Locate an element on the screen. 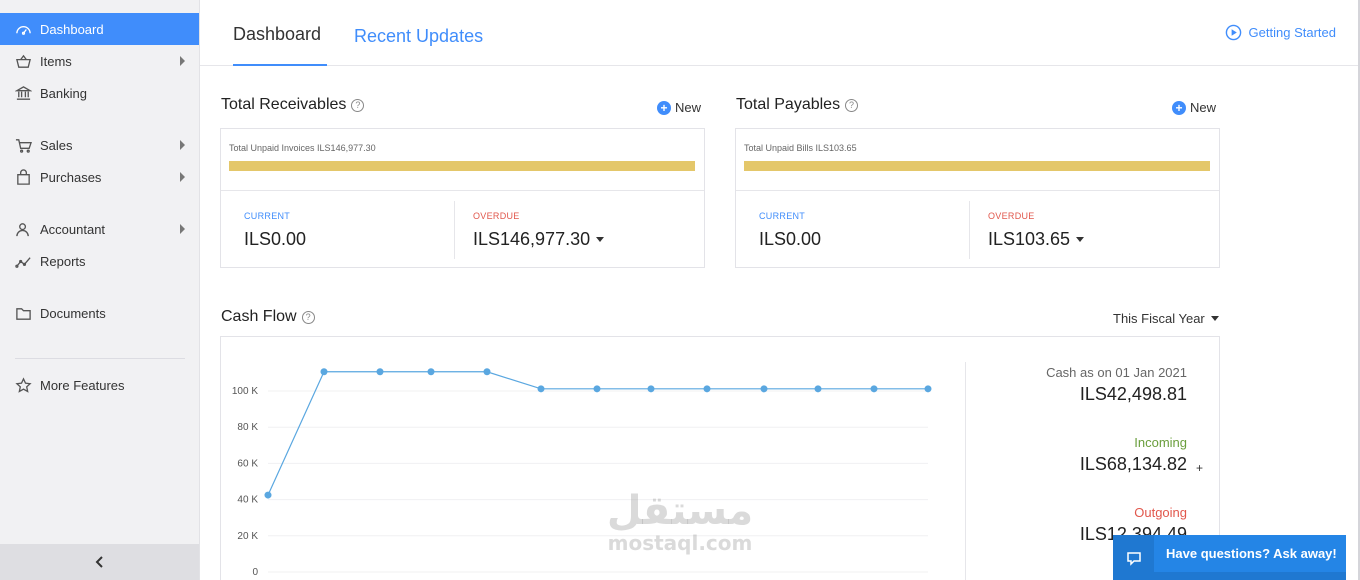 This screenshot has width=1360, height=580. sidebar-item-banking: Banking is located at coordinates (99, 93).